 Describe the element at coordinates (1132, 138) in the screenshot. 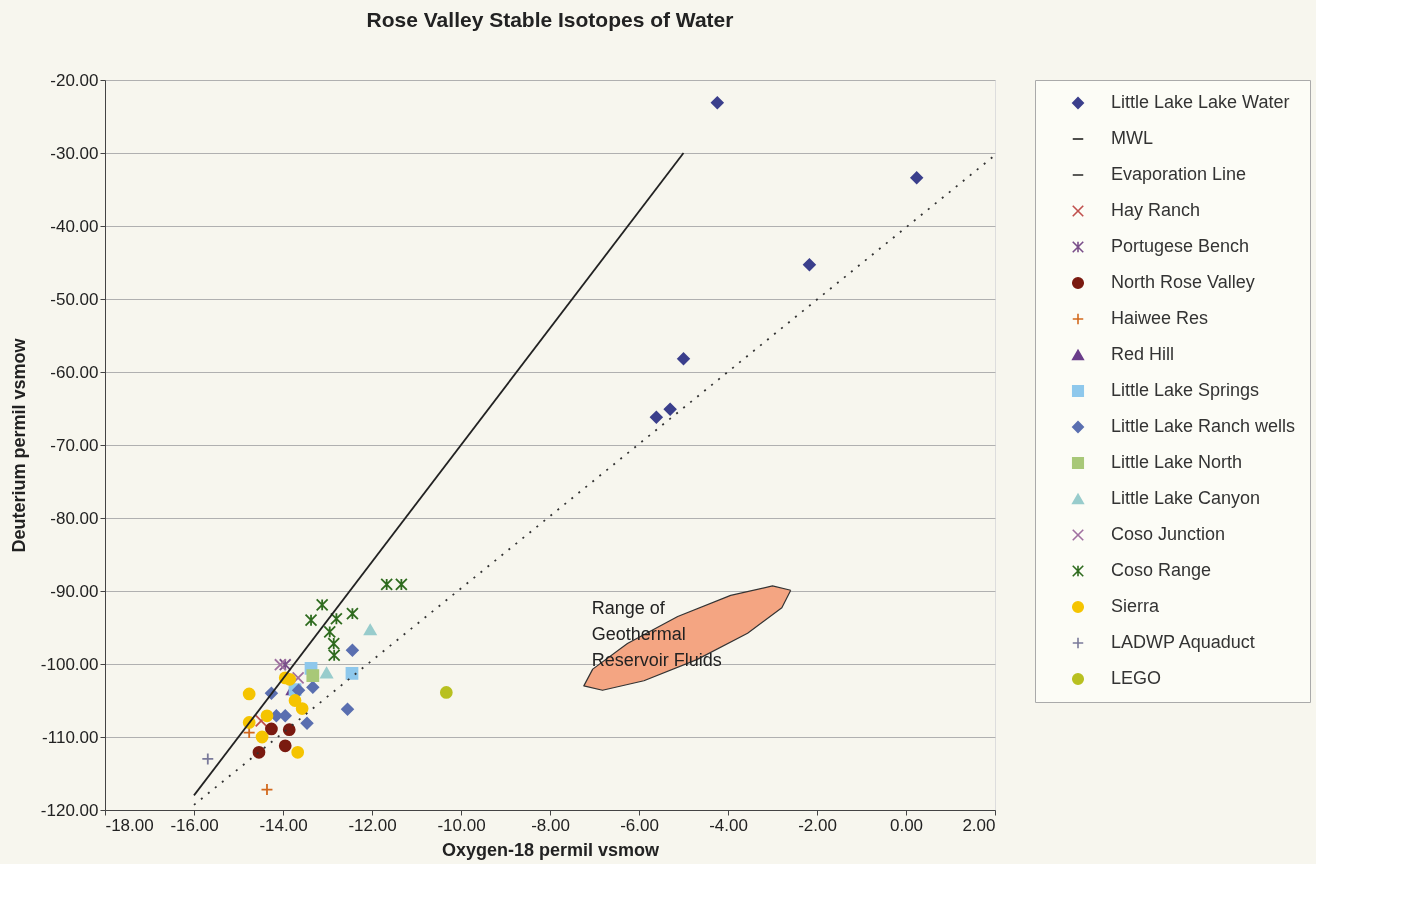

I see `legend-label: MWL` at that location.